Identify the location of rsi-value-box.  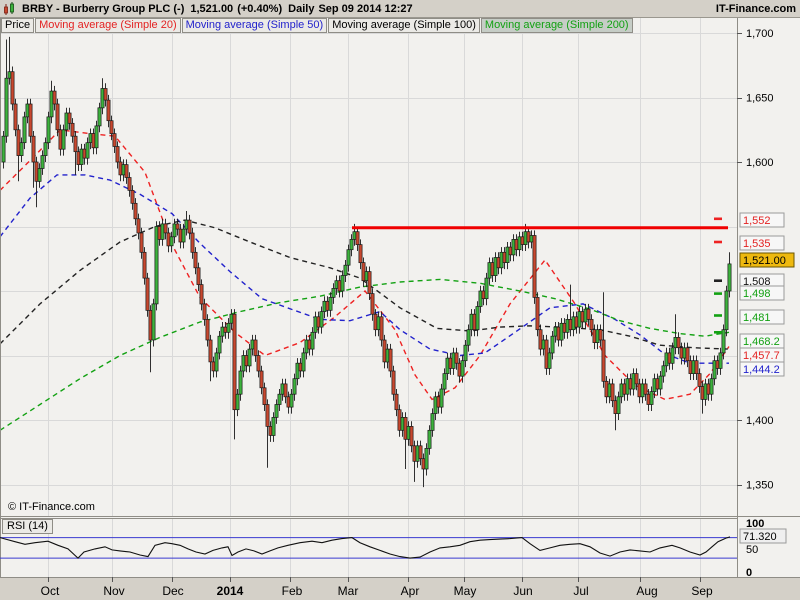
(763, 536).